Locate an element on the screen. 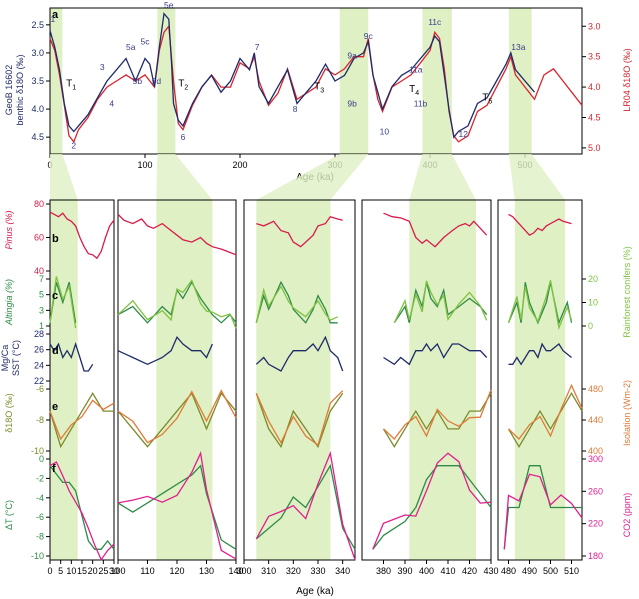  panel-c-letter: c is located at coordinates (55, 296).